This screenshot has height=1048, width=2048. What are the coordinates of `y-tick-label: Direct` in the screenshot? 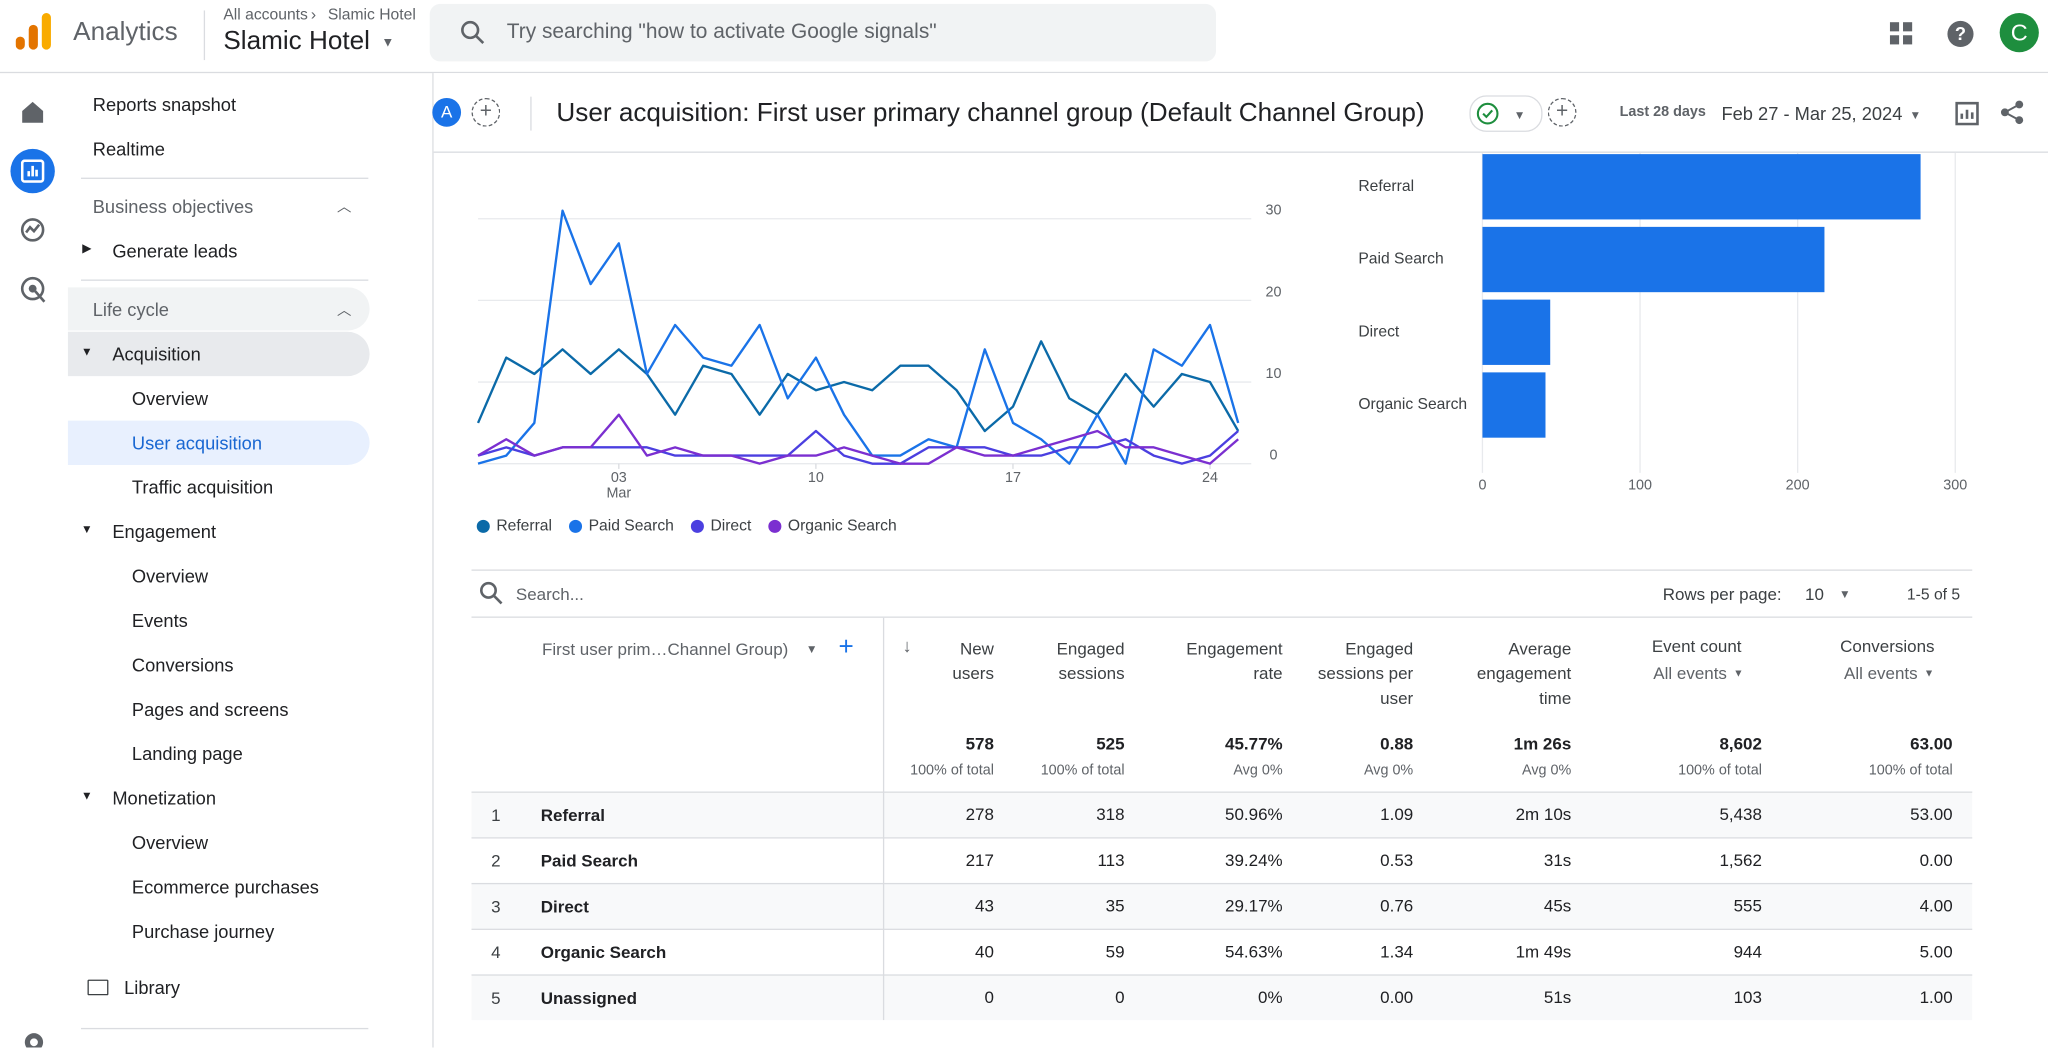 It's located at (1379, 331).